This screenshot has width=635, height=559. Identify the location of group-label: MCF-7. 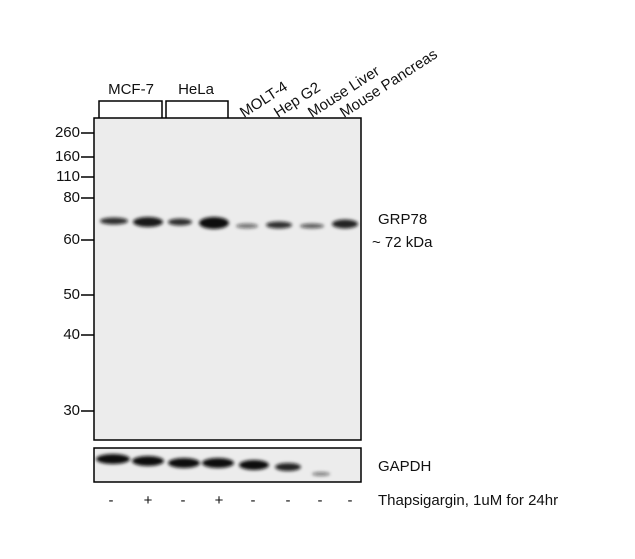
(131, 89).